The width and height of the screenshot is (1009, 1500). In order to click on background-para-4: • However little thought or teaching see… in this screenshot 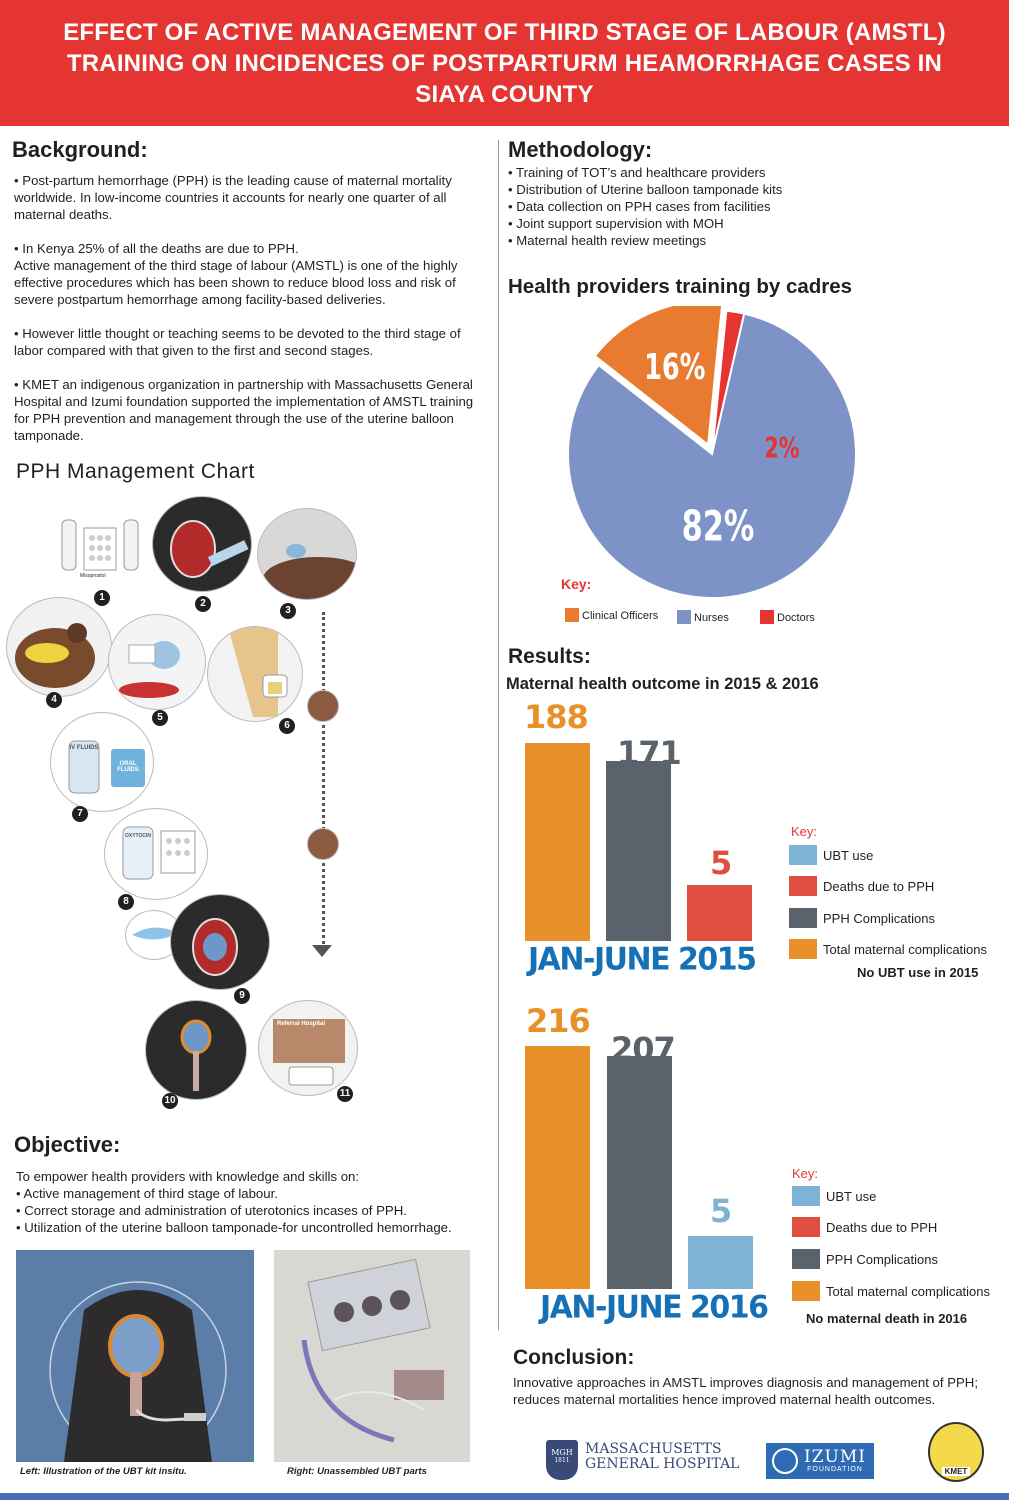, I will do `click(237, 342)`.